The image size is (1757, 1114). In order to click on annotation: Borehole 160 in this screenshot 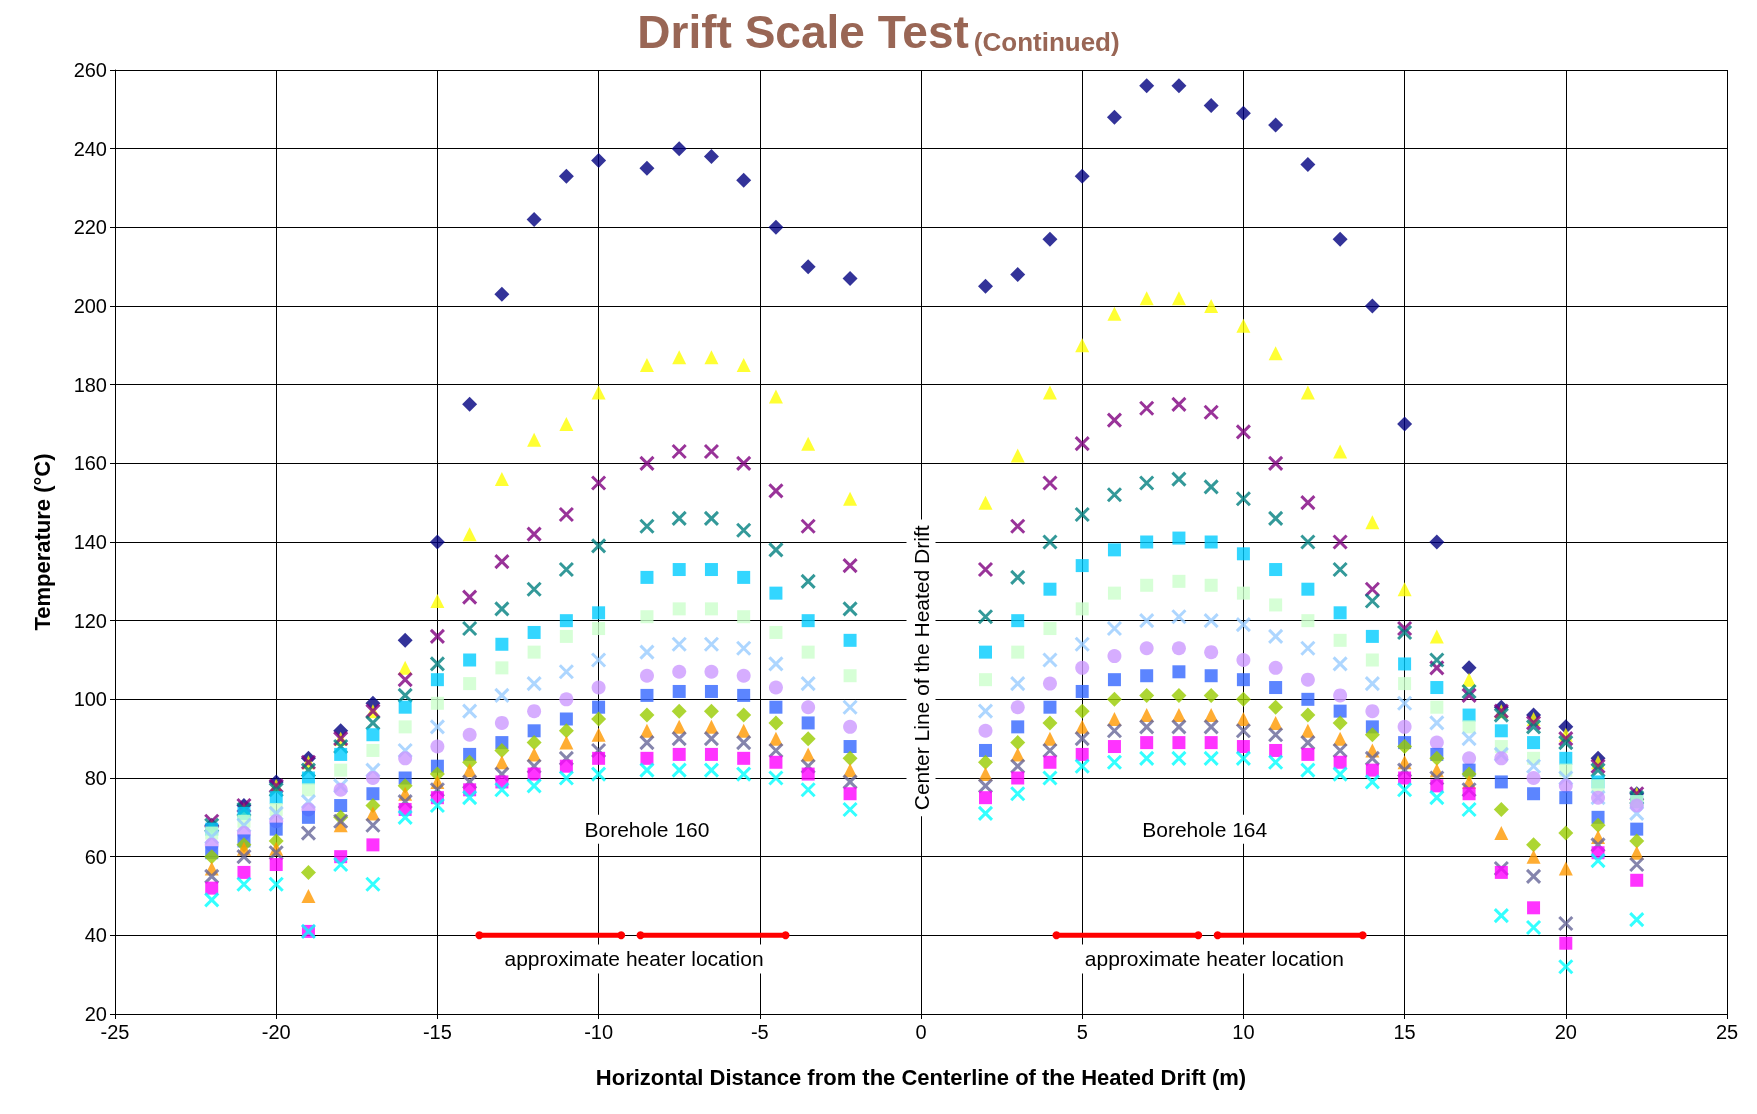, I will do `click(647, 829)`.